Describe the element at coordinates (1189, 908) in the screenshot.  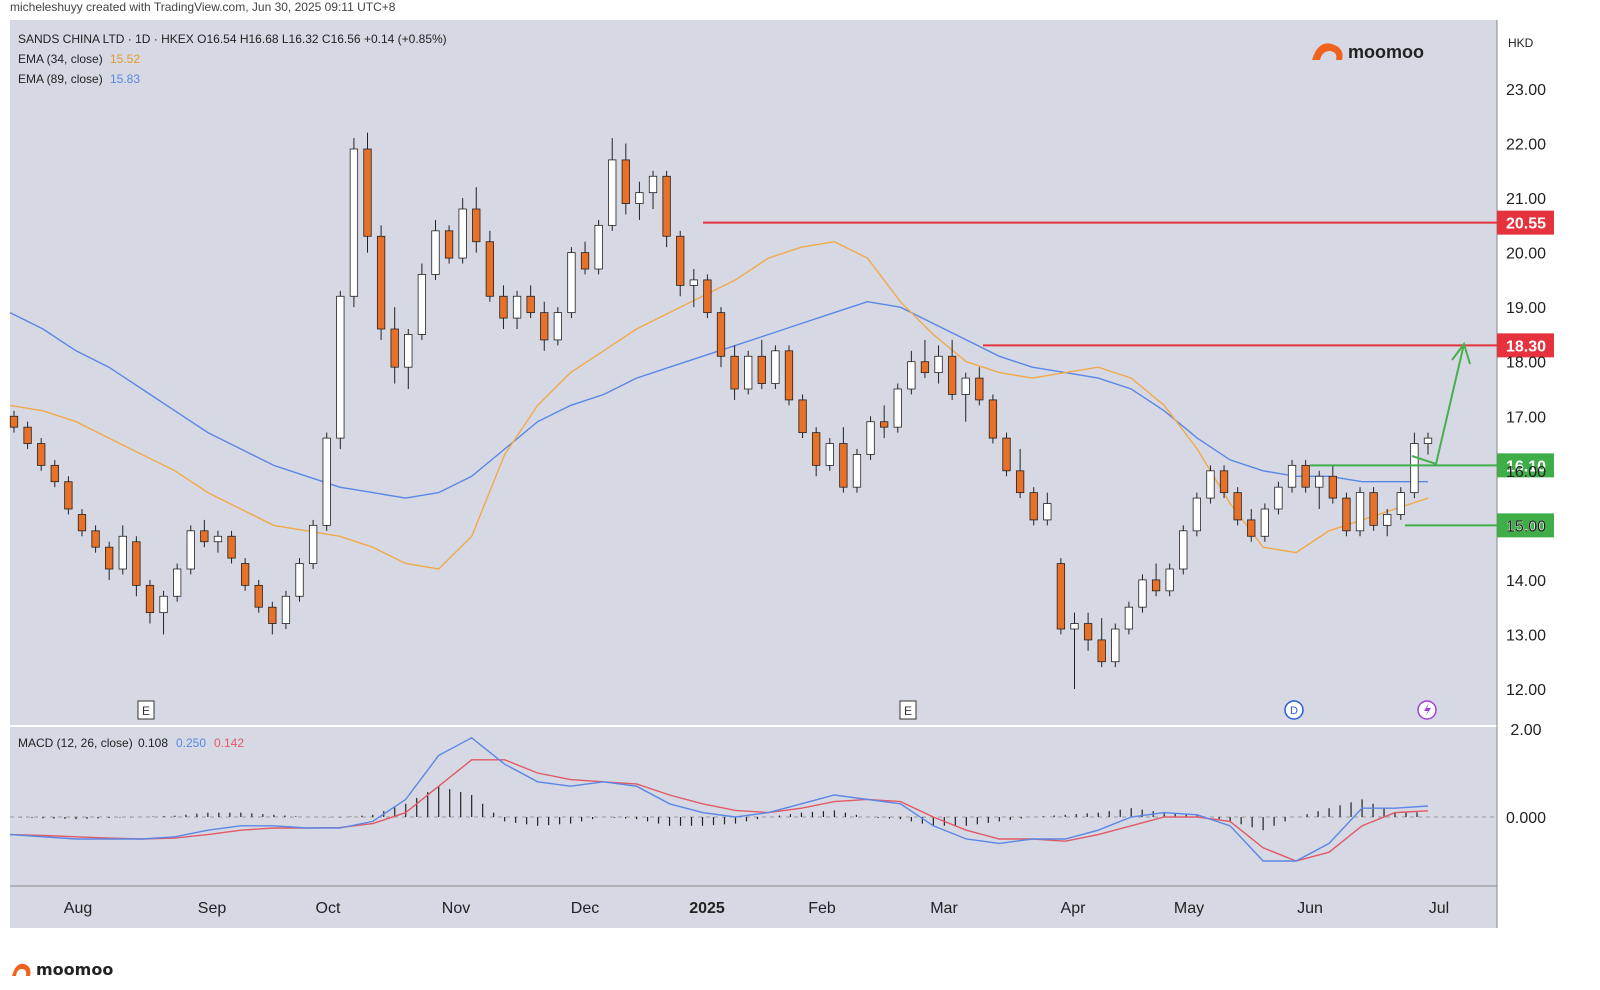
I see `x-tick-label: May` at that location.